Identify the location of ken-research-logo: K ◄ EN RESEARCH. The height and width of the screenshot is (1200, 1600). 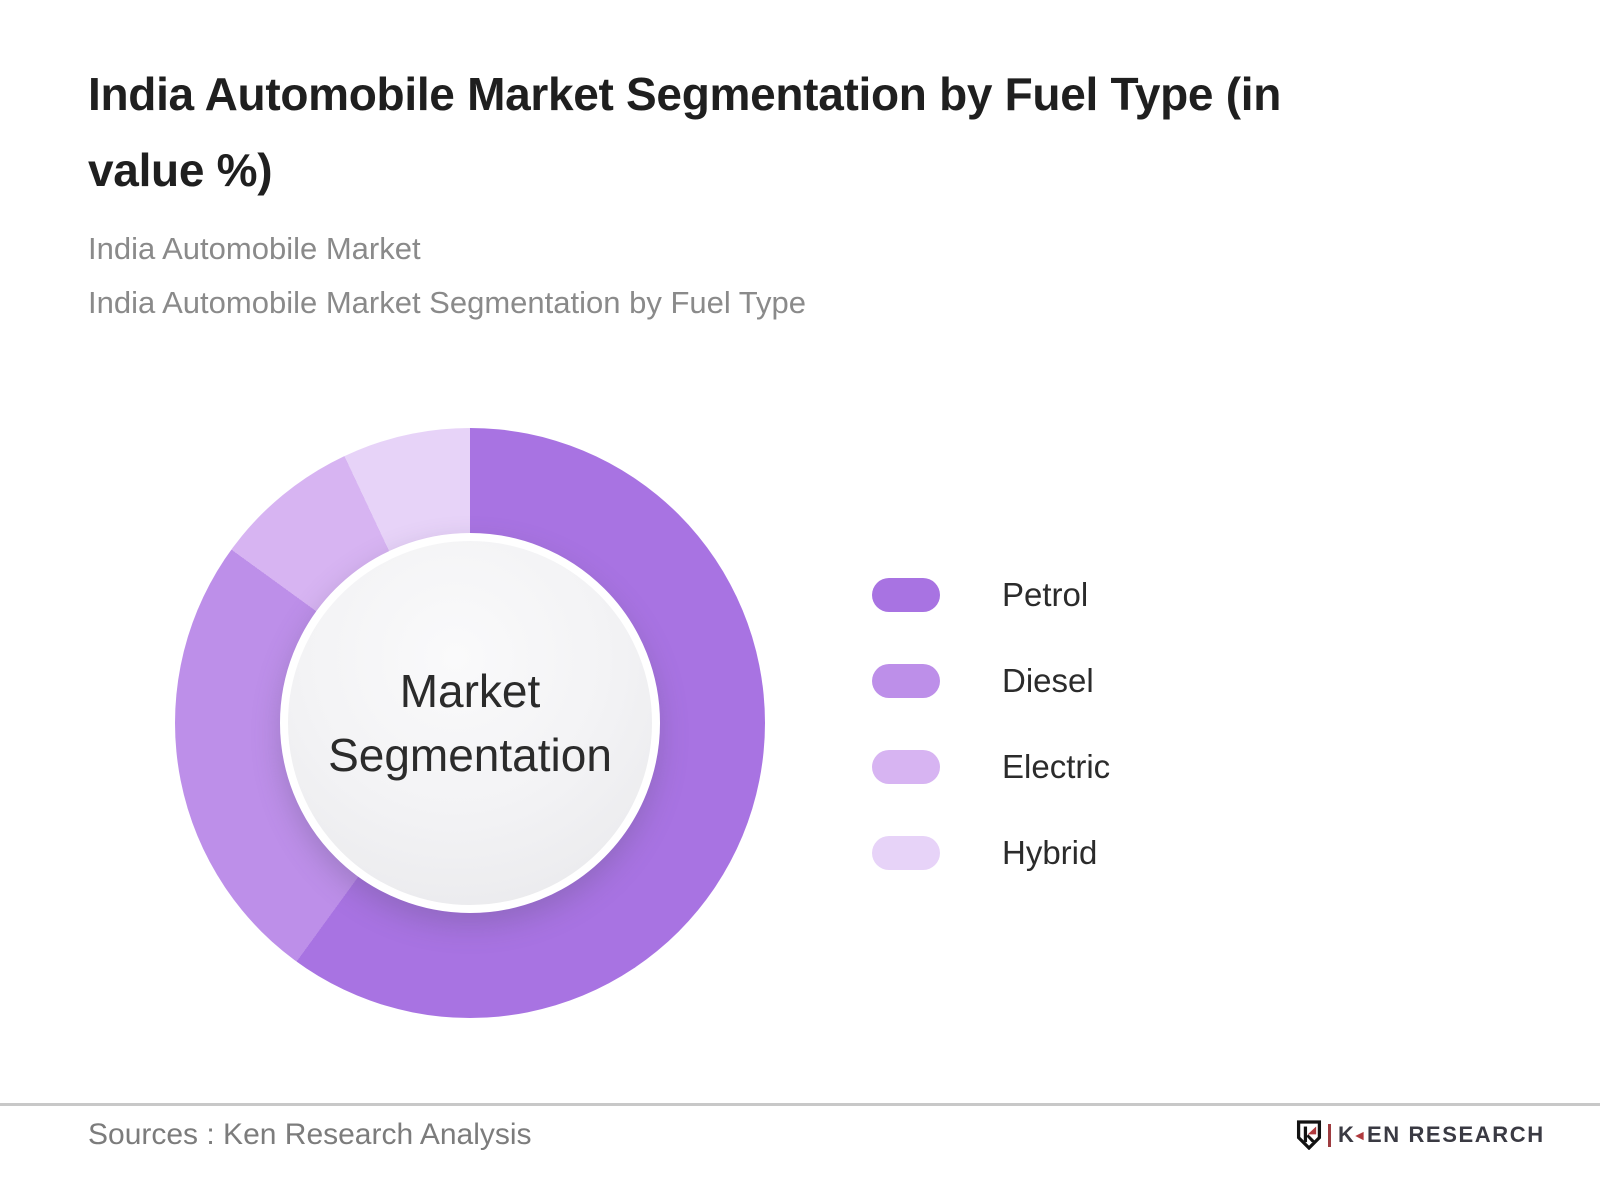
(1420, 1135).